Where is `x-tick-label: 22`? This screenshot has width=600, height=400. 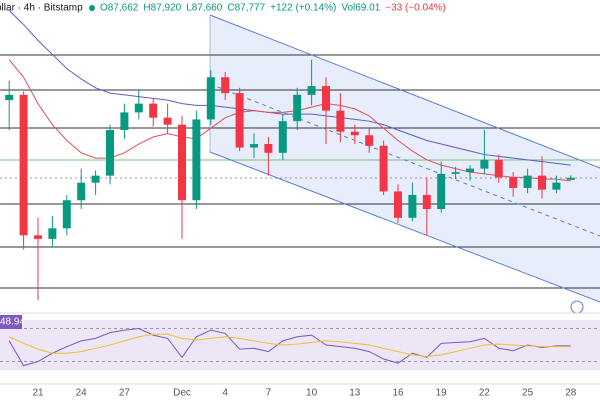
x-tick-label: 22 is located at coordinates (485, 393).